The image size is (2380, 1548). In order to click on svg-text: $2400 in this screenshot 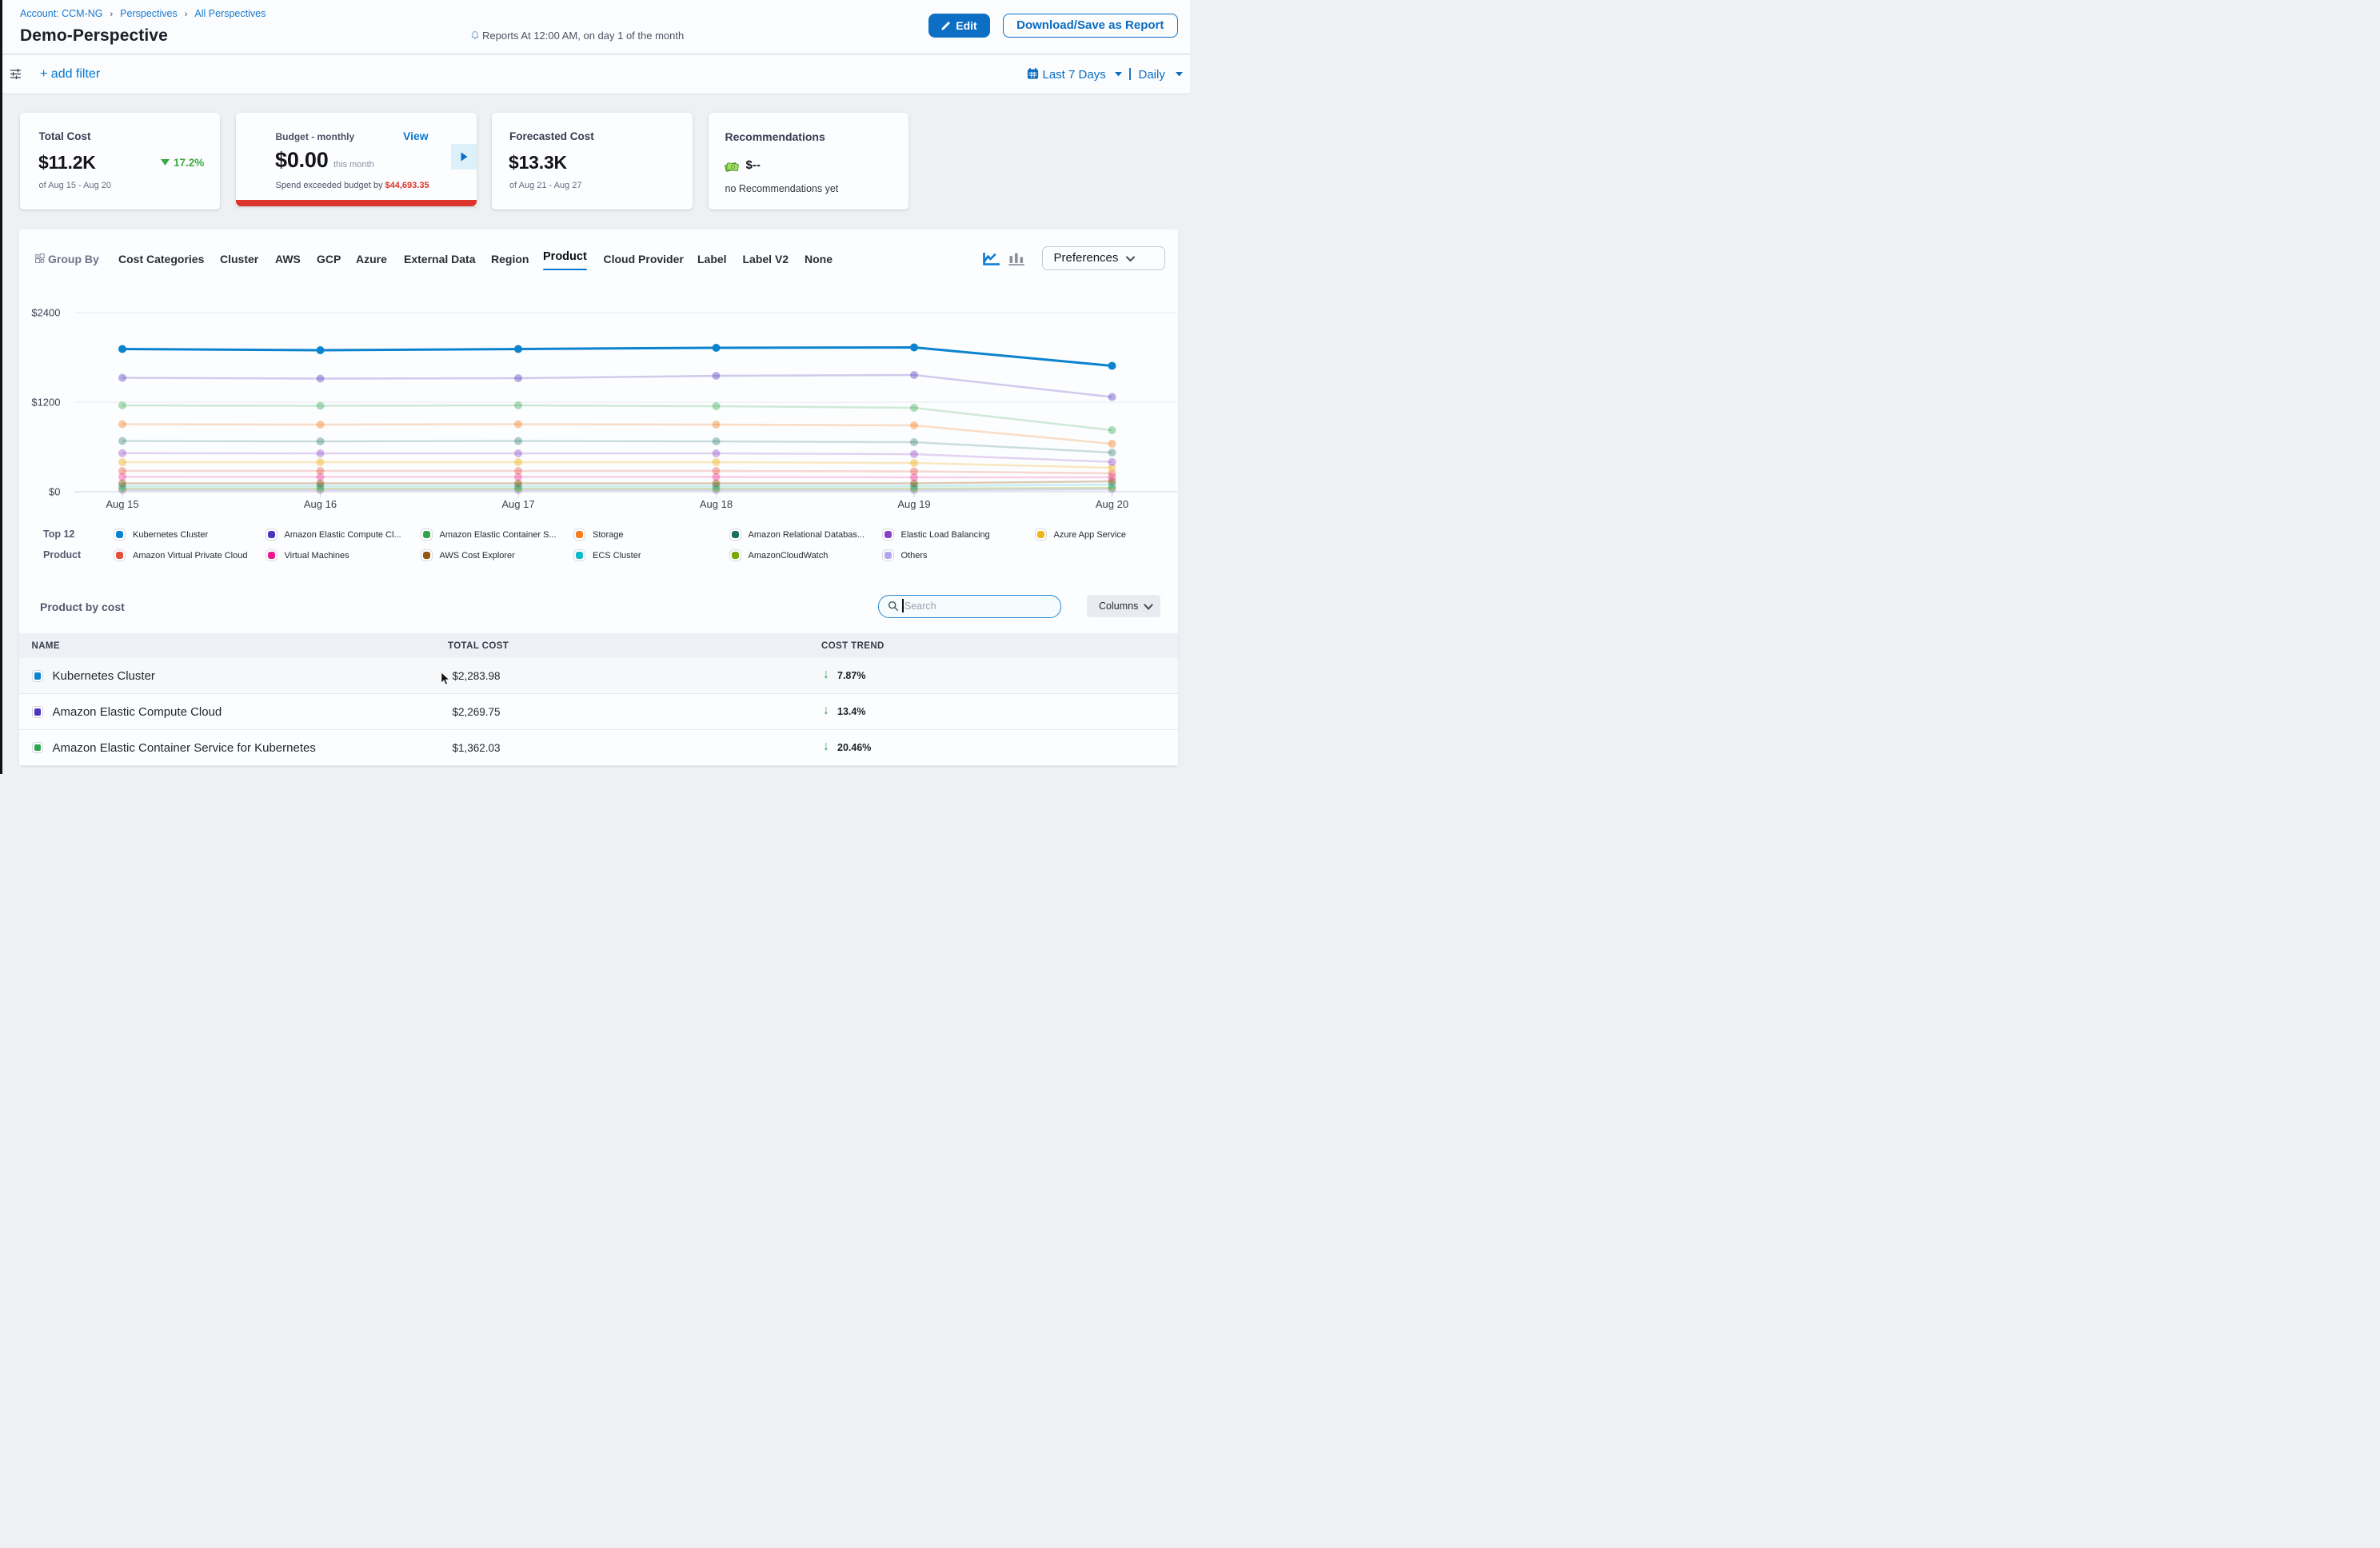, I will do `click(45, 313)`.